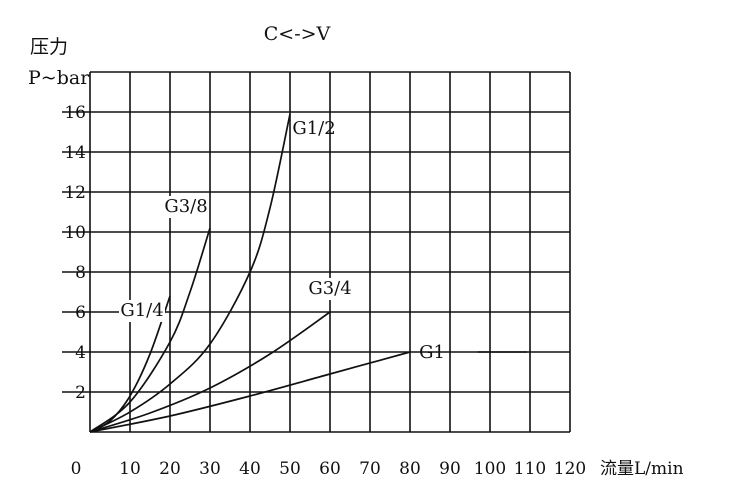  Describe the element at coordinates (250, 469) in the screenshot. I see `x-tick-label: 40` at that location.